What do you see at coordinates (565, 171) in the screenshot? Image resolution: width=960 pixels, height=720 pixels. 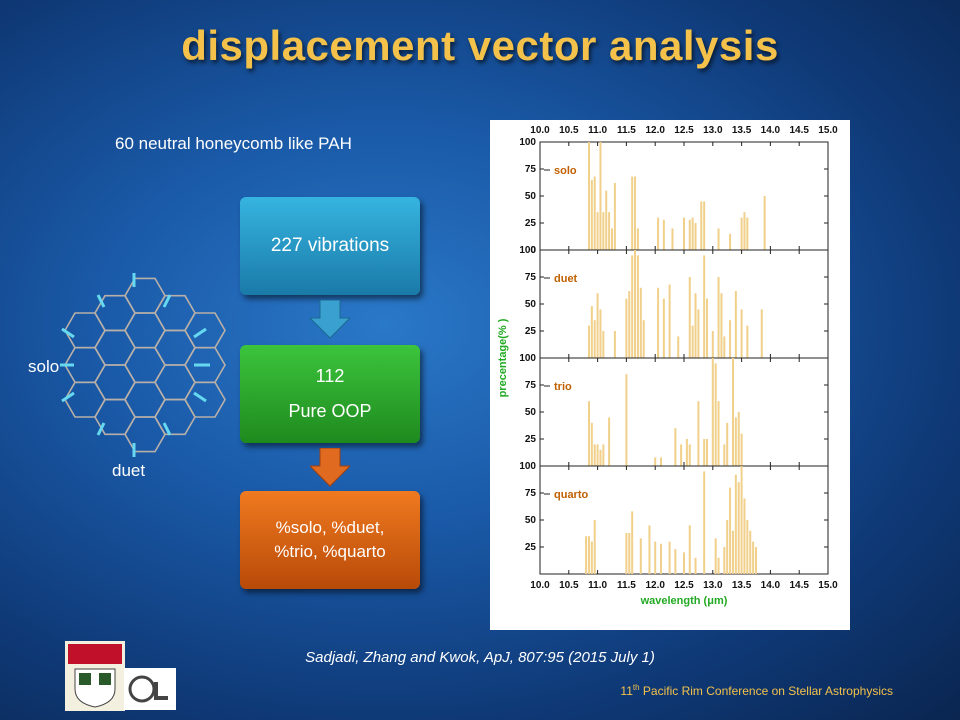 I see `panel-label: solo` at bounding box center [565, 171].